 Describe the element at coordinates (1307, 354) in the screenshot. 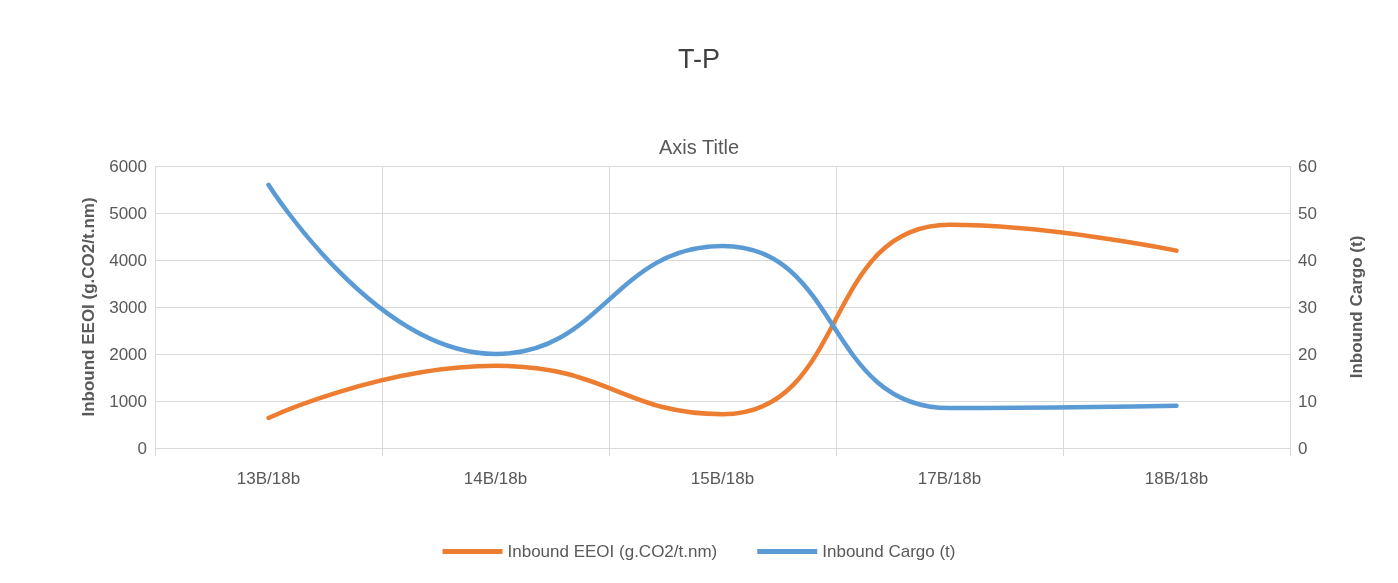

I see `y2-tick-label: 20` at that location.